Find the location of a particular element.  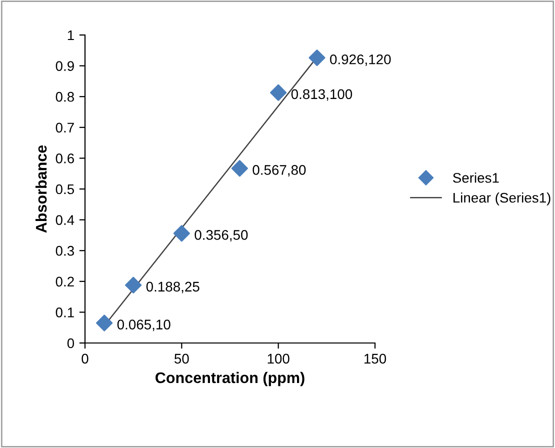

annotation: 0.926,120 is located at coordinates (360, 60).